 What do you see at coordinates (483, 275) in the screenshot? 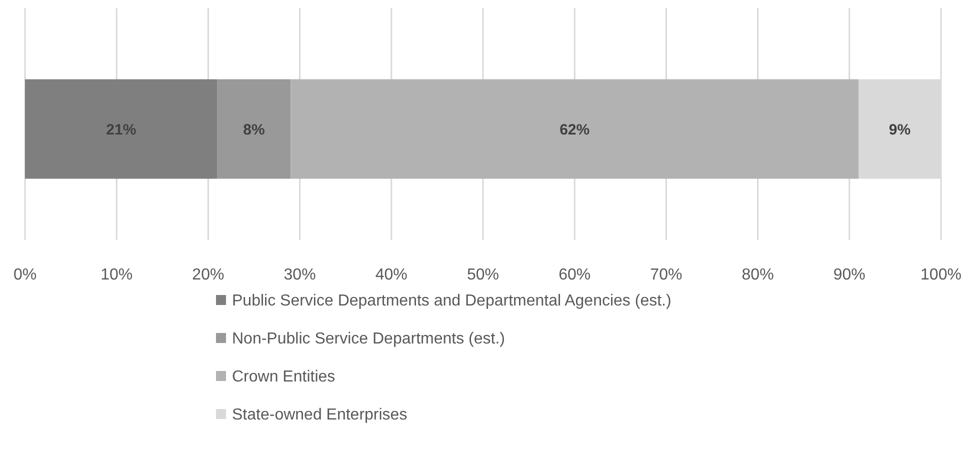
I see `x-tick-label: 50%` at bounding box center [483, 275].